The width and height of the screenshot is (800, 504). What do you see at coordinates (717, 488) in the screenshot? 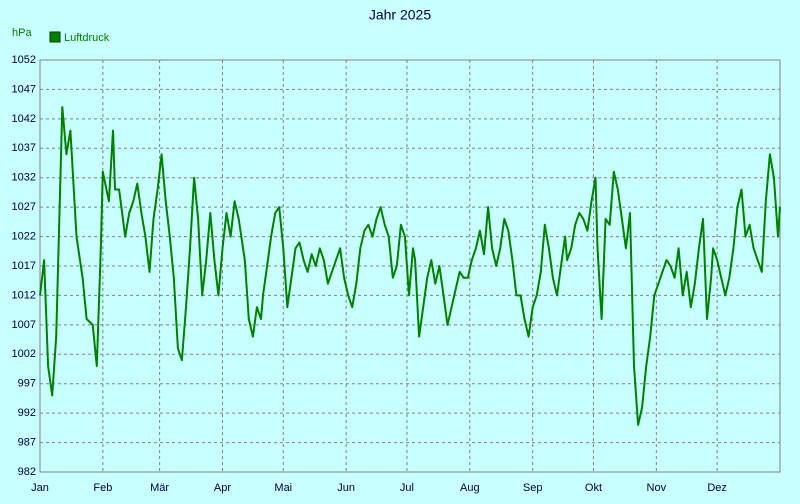
I see `x-tick-label: Dez` at bounding box center [717, 488].